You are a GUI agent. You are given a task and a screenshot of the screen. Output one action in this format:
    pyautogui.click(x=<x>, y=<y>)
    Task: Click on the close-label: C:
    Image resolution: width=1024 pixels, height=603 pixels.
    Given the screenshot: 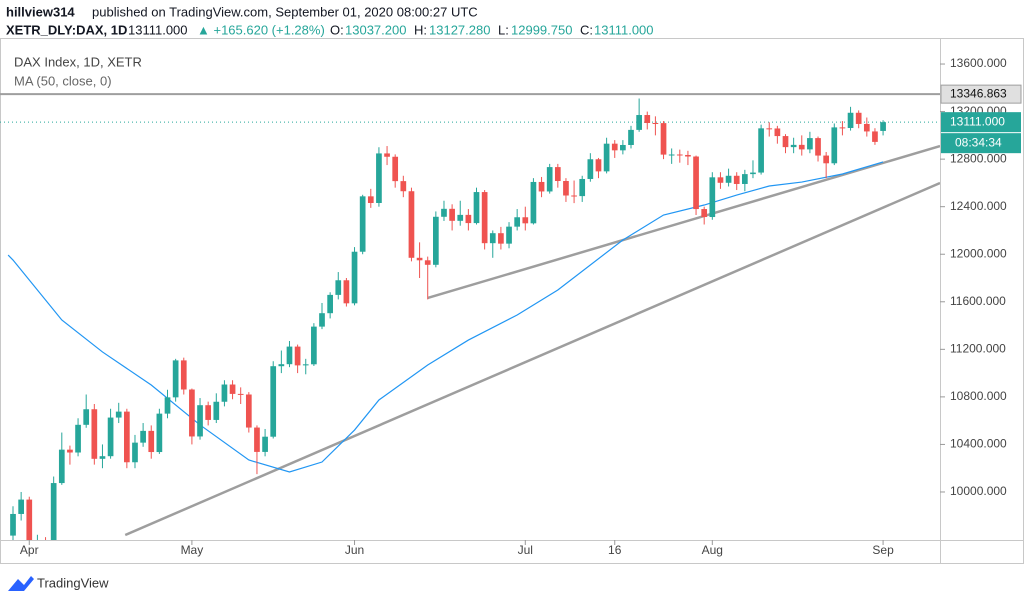 What is the action you would take?
    pyautogui.click(x=586, y=29)
    